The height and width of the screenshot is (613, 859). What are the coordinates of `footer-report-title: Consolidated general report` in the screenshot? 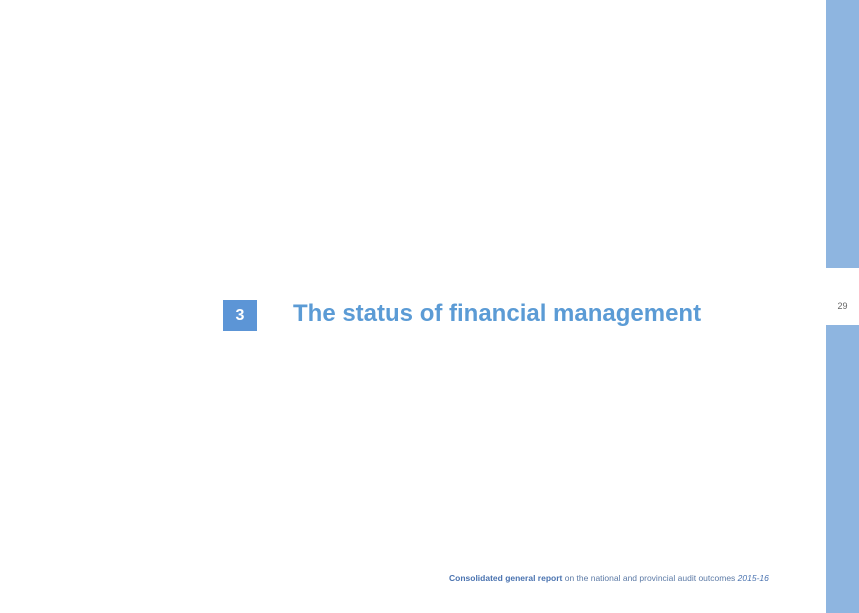 It's located at (506, 578).